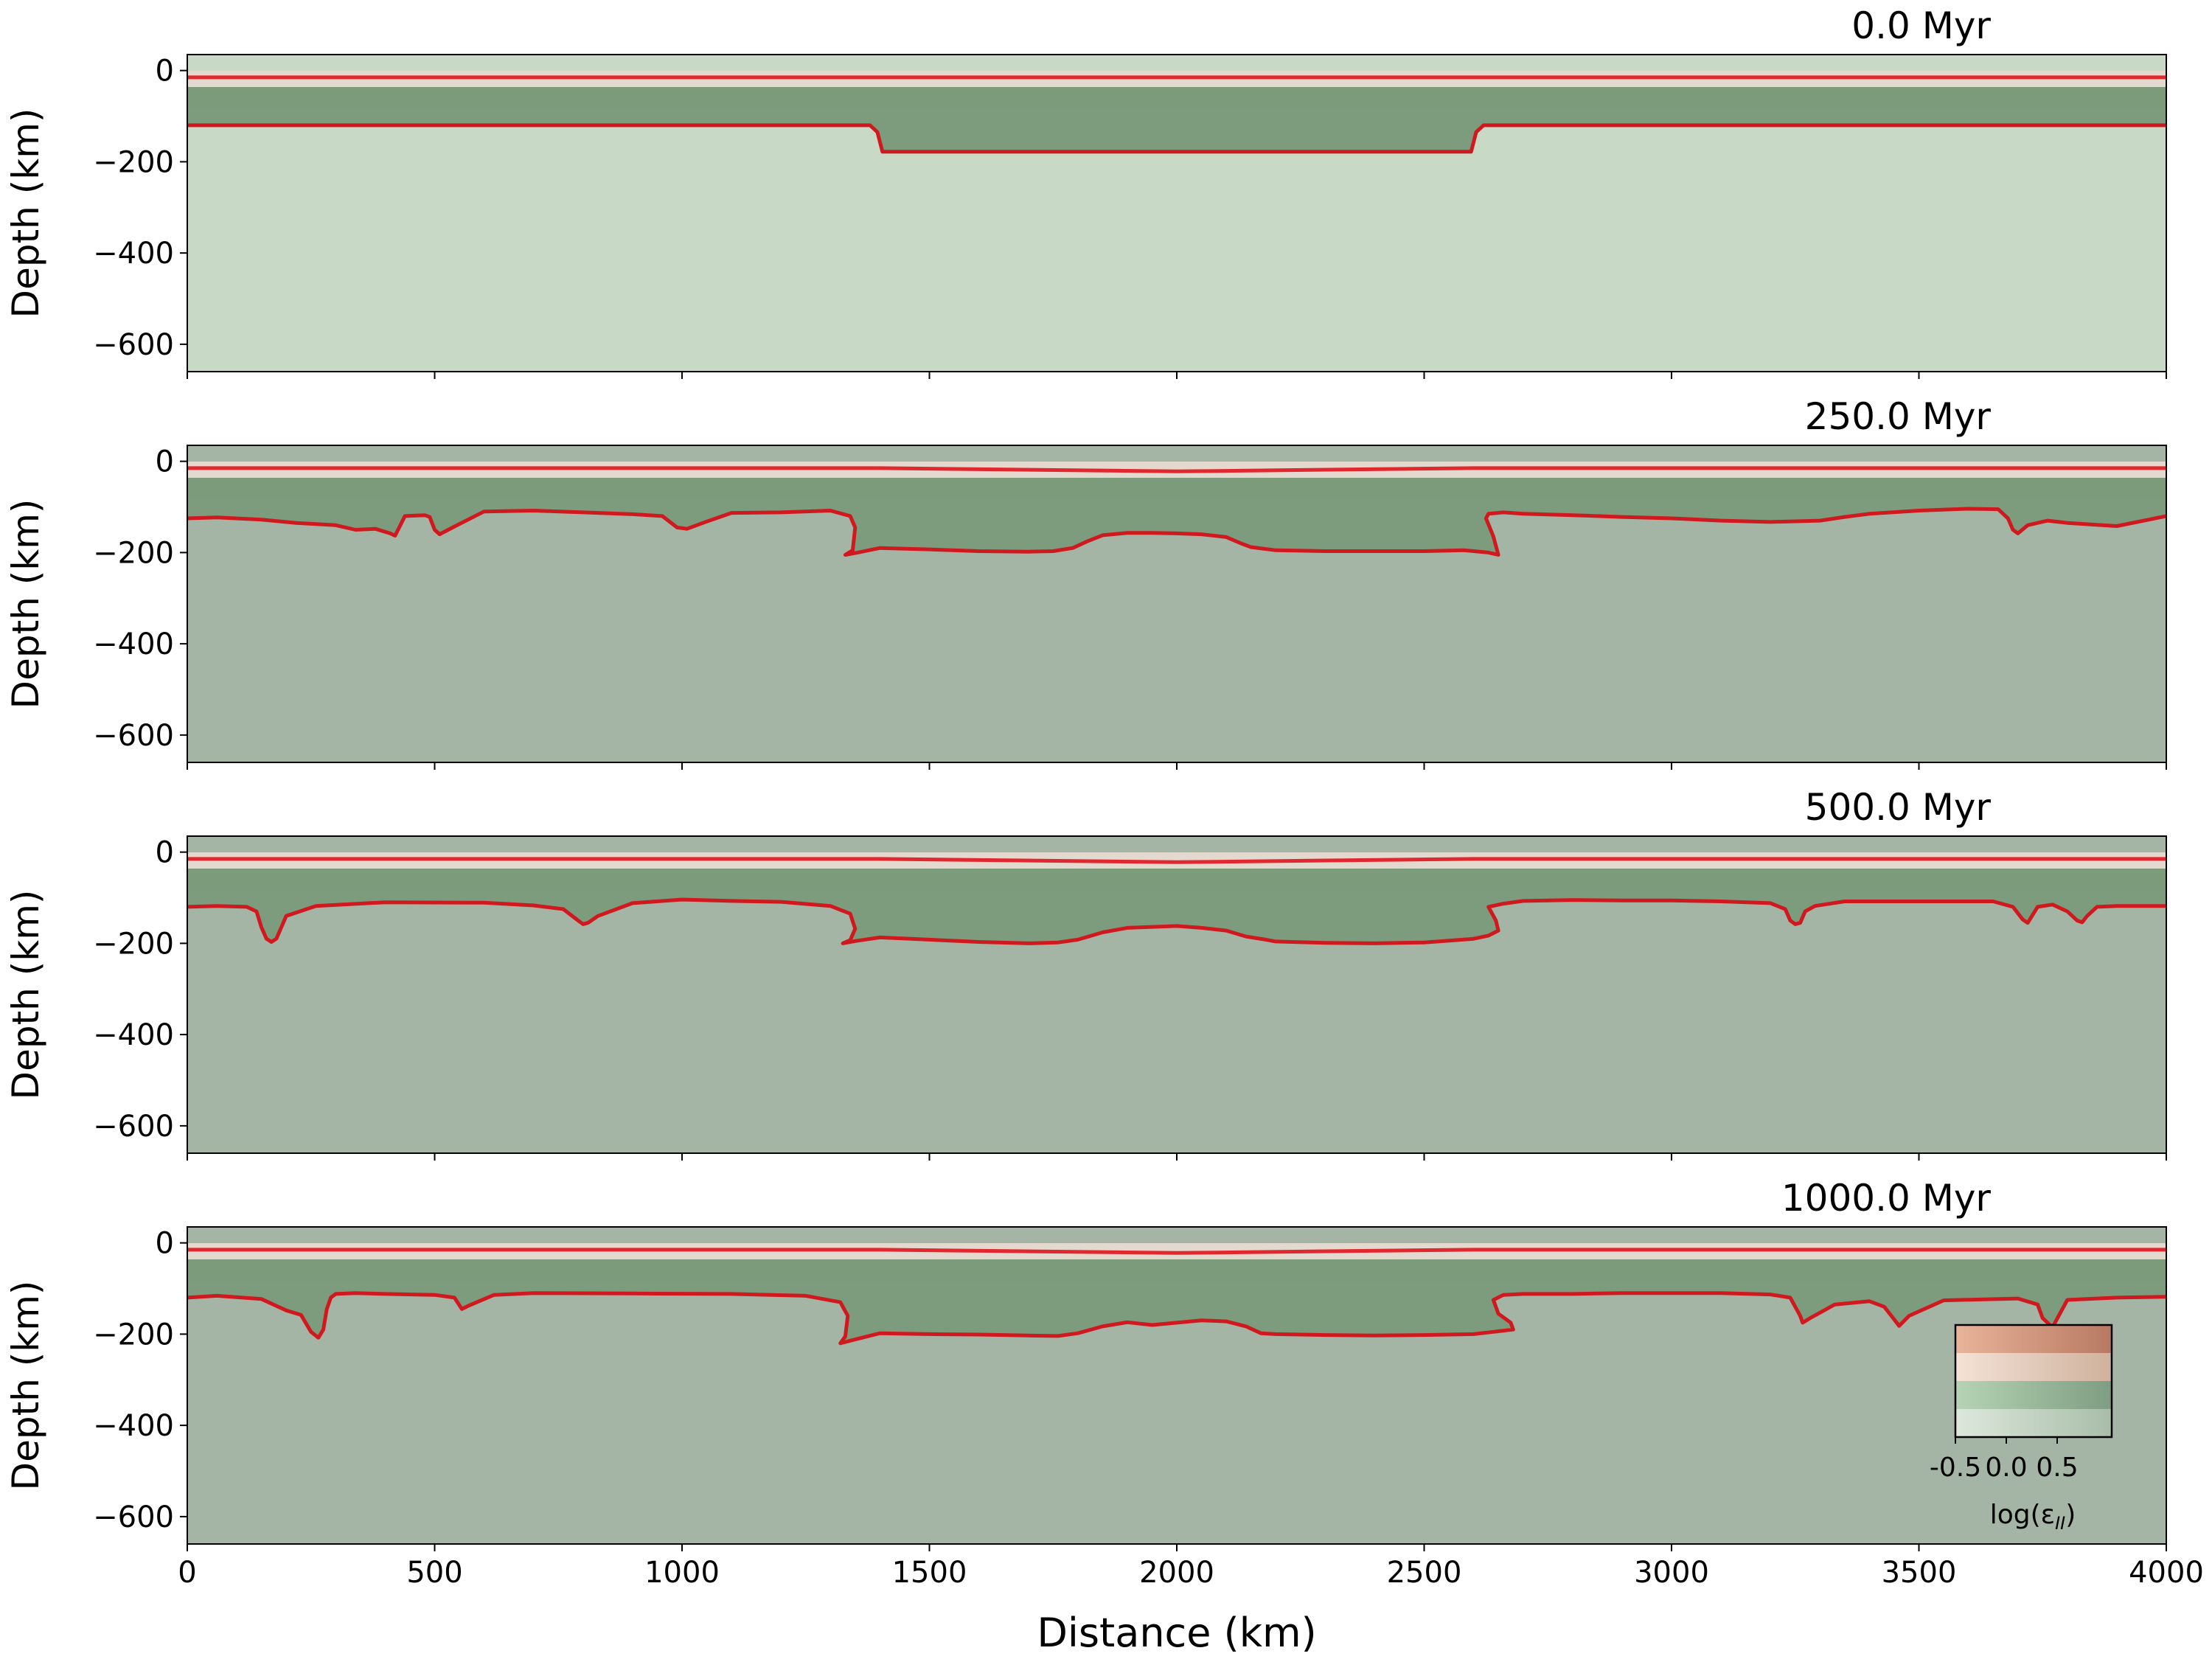 This screenshot has height=1659, width=2212. I want to click on x-tick-label: 2000, so click(1176, 1573).